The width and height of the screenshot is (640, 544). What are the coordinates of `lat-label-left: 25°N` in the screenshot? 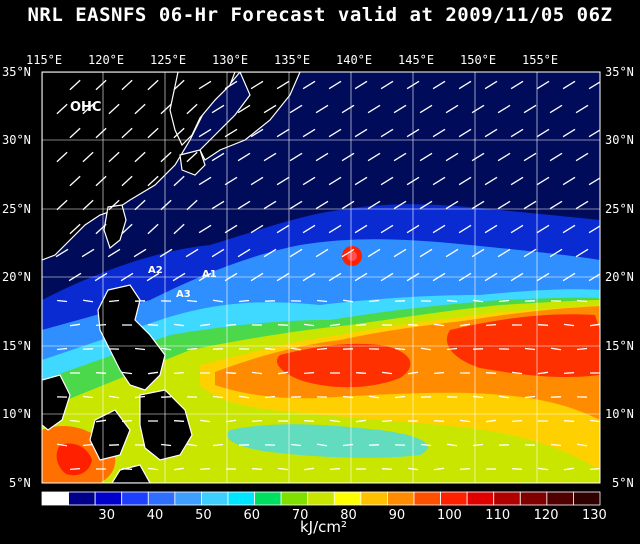 It's located at (16, 209).